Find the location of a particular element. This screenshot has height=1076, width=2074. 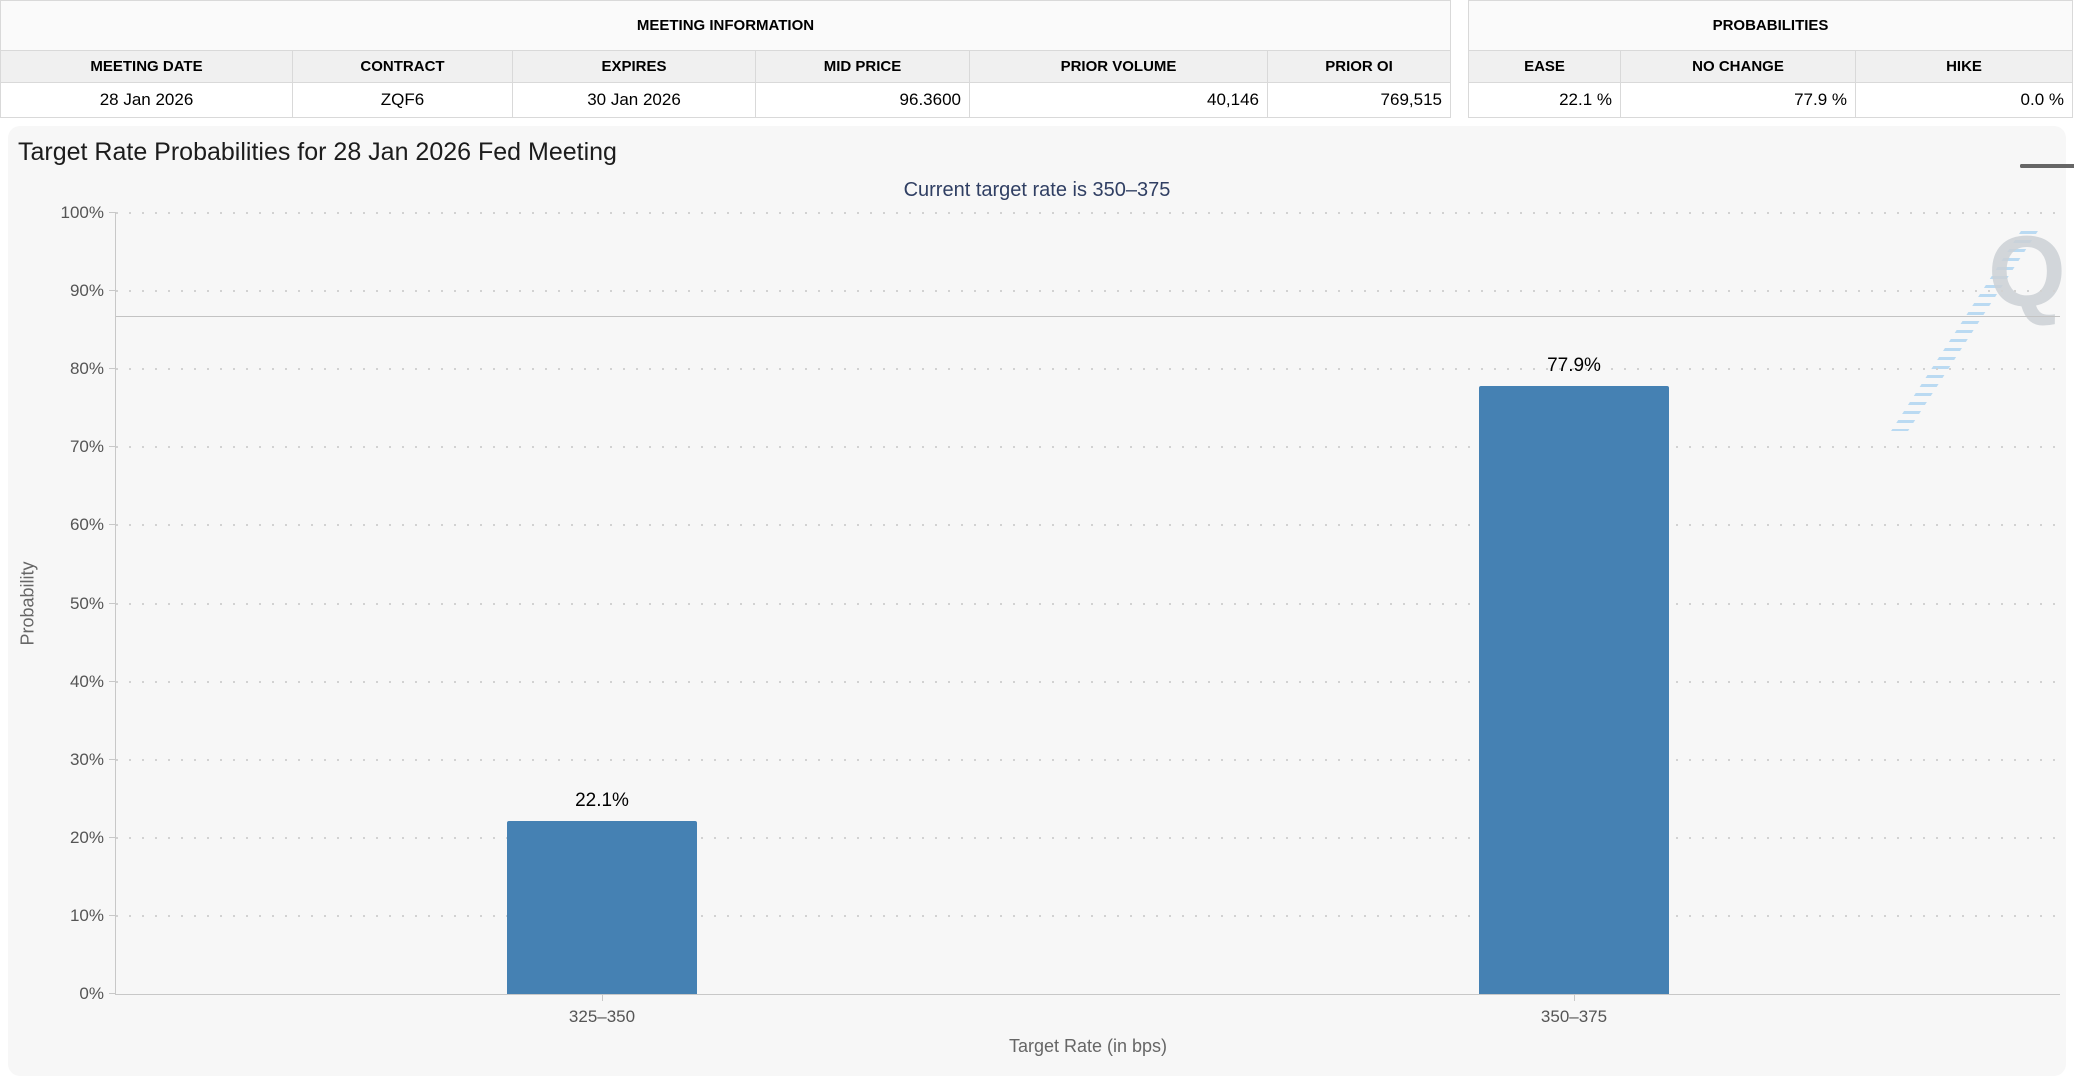

bar-350–375 is located at coordinates (1574, 689).